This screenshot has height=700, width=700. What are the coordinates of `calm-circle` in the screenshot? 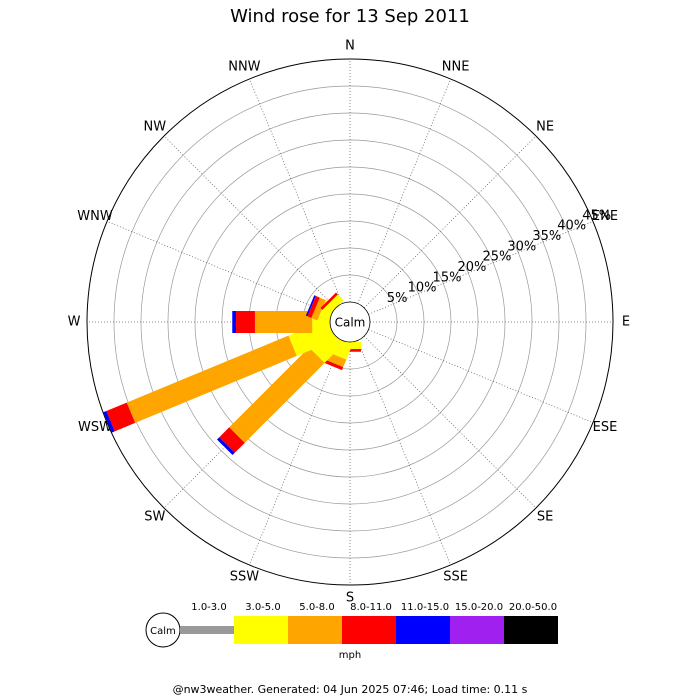 It's located at (350, 322).